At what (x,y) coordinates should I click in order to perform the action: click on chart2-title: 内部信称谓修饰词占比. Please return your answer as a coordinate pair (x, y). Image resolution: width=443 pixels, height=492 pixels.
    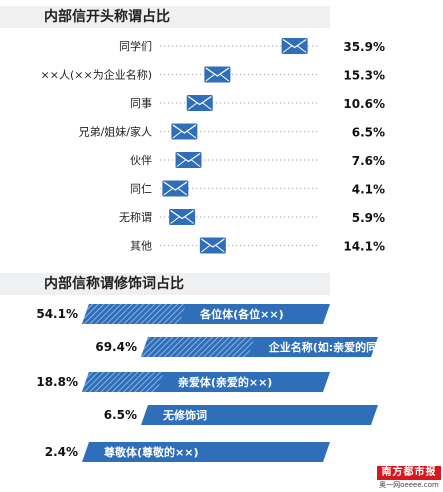
    Looking at the image, I should click on (165, 284).